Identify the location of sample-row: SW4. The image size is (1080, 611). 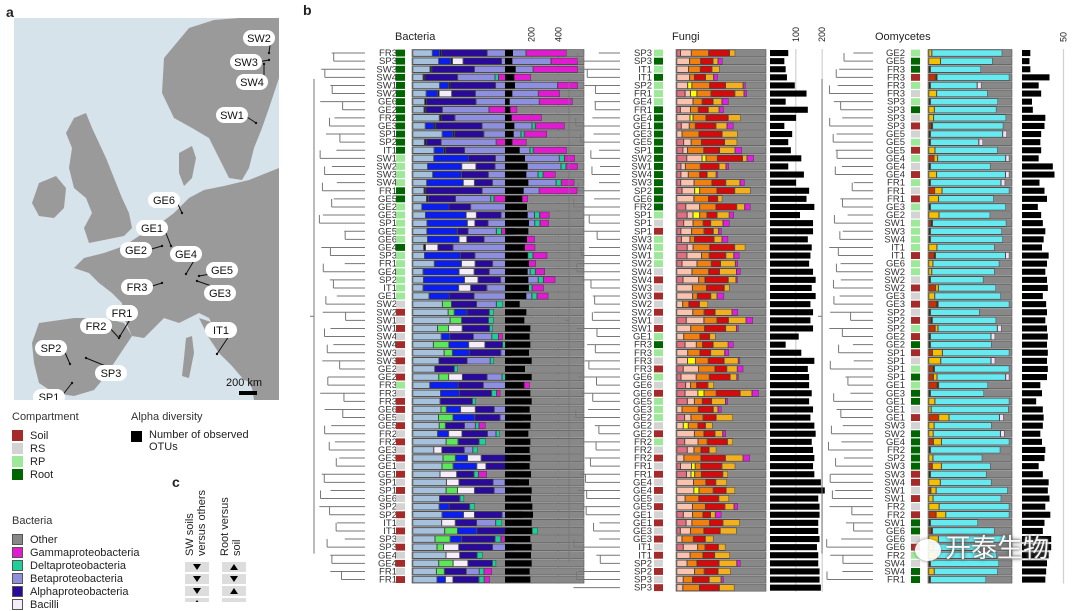
(965, 572).